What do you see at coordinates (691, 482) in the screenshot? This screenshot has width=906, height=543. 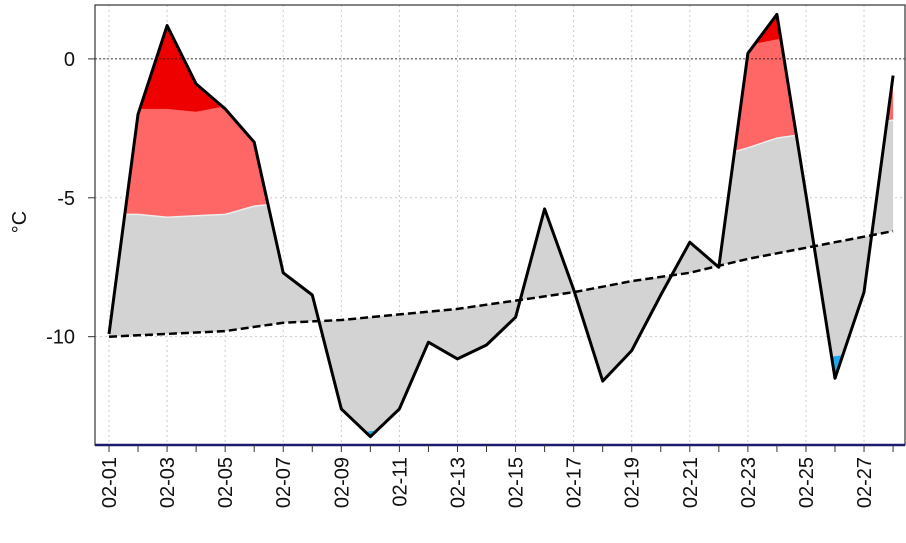 I see `x-tick-label: 02-21` at bounding box center [691, 482].